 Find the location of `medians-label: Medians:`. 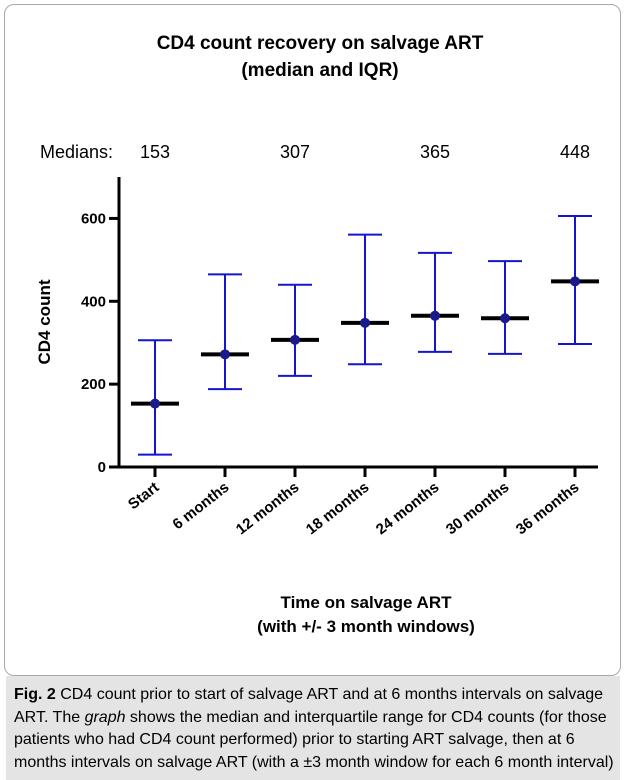

medians-label: Medians: is located at coordinates (76, 152).